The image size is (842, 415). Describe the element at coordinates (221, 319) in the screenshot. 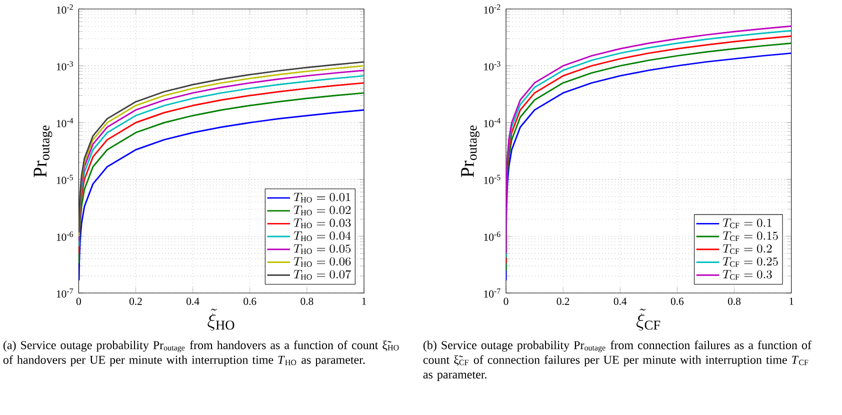

I see `x-axis-title: $\tilde{\xi}_{\mathrm{HO}}$` at that location.